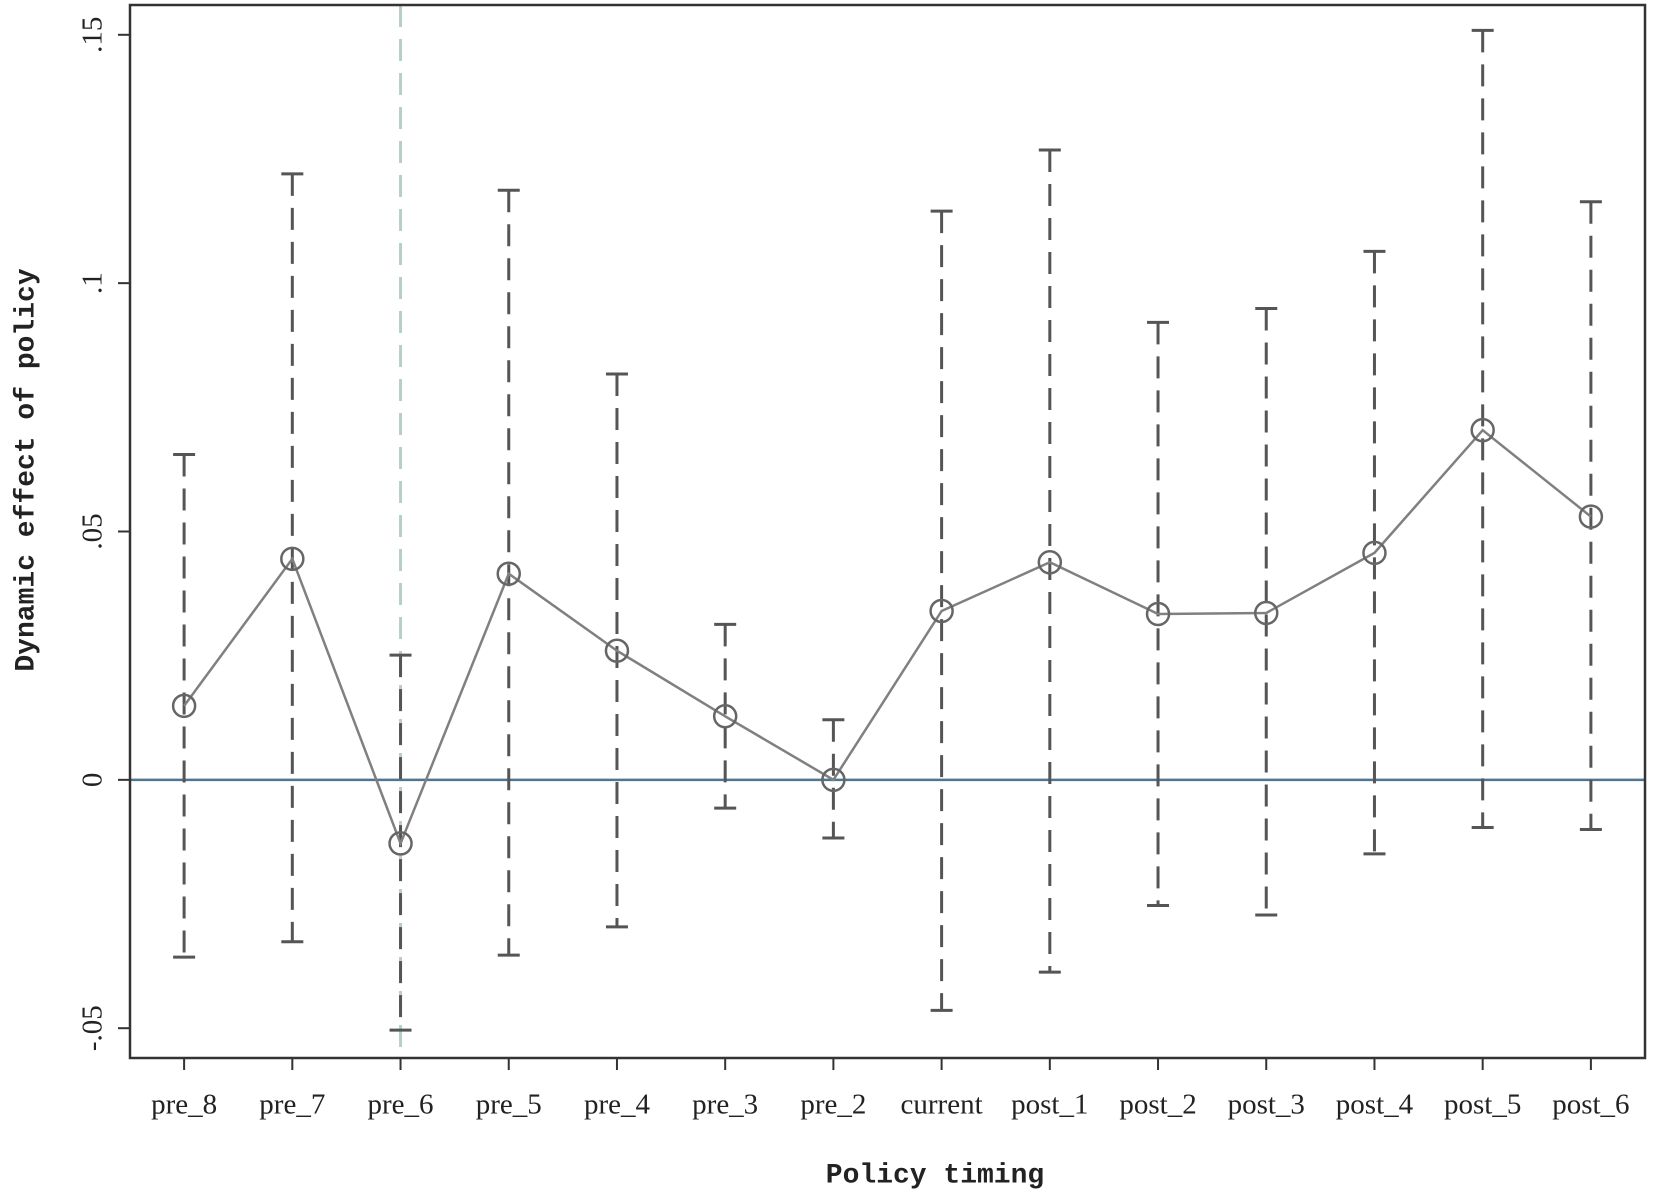  I want to click on y-axis-title: Dynamic effect of policy, so click(26, 469).